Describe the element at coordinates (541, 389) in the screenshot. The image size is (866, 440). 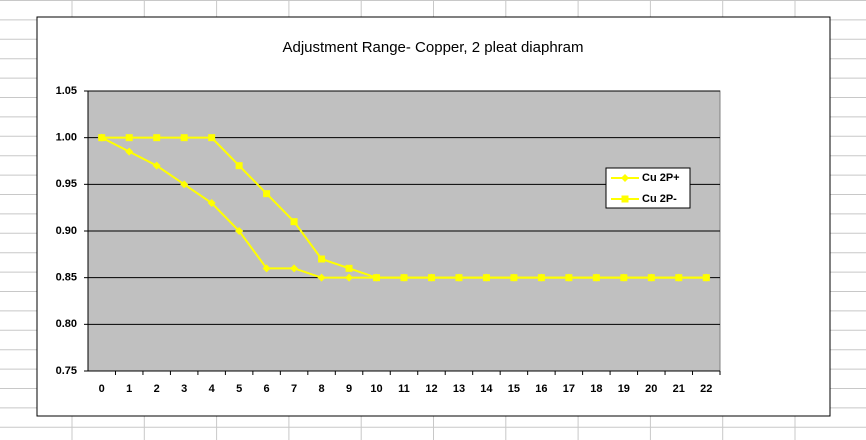
I see `x-tick-label: 16` at that location.